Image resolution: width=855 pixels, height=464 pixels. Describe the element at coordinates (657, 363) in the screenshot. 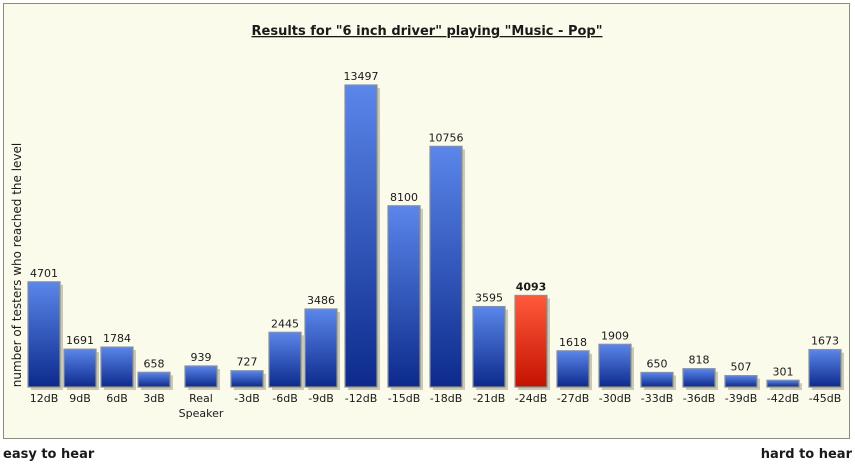

I see `bar-value-label: 650` at that location.